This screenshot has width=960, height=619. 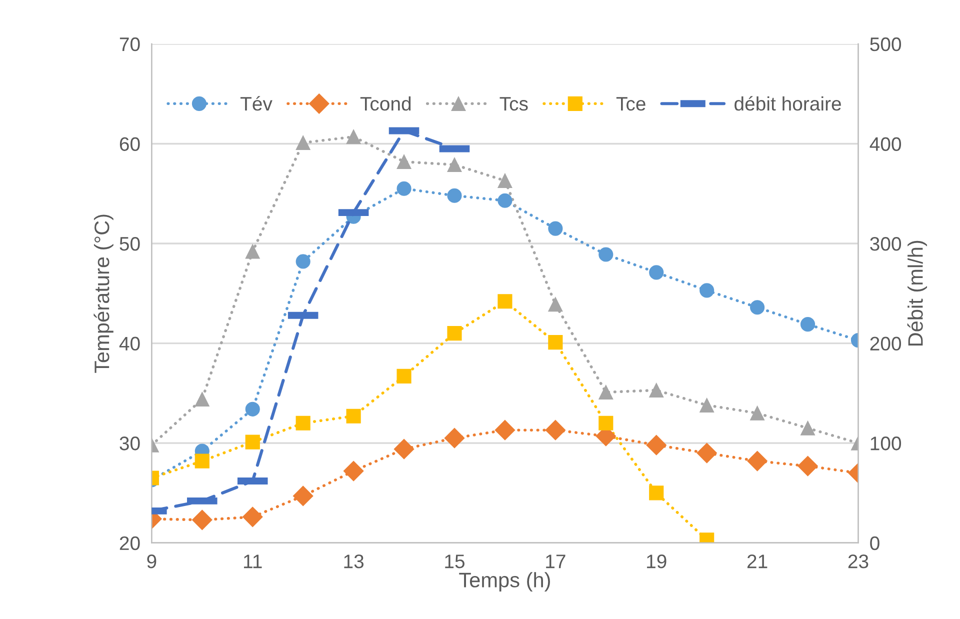 I want to click on y-tick-label: 40, so click(x=129, y=343).